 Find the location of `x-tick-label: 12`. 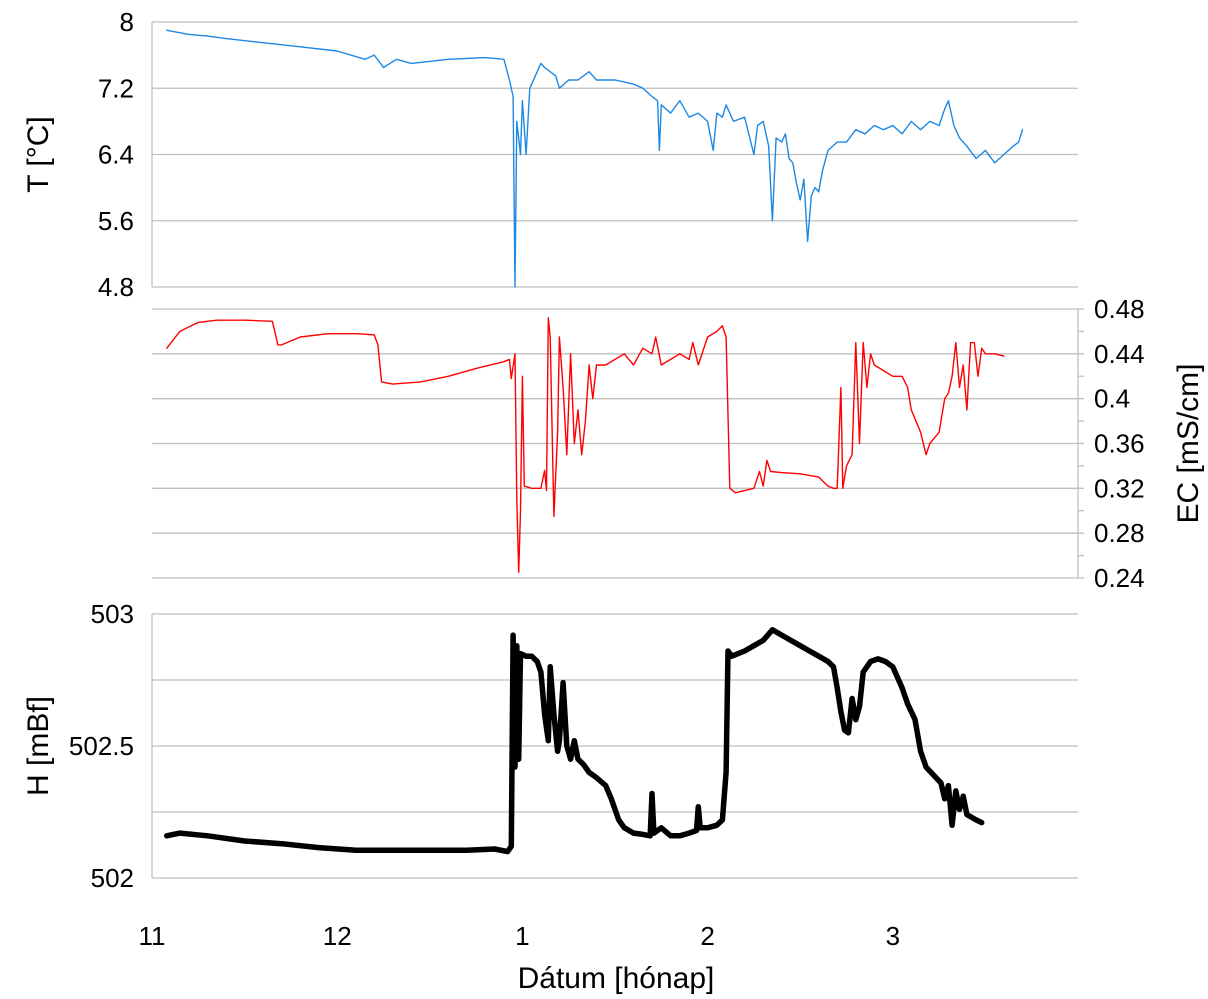

x-tick-label: 12 is located at coordinates (337, 936).